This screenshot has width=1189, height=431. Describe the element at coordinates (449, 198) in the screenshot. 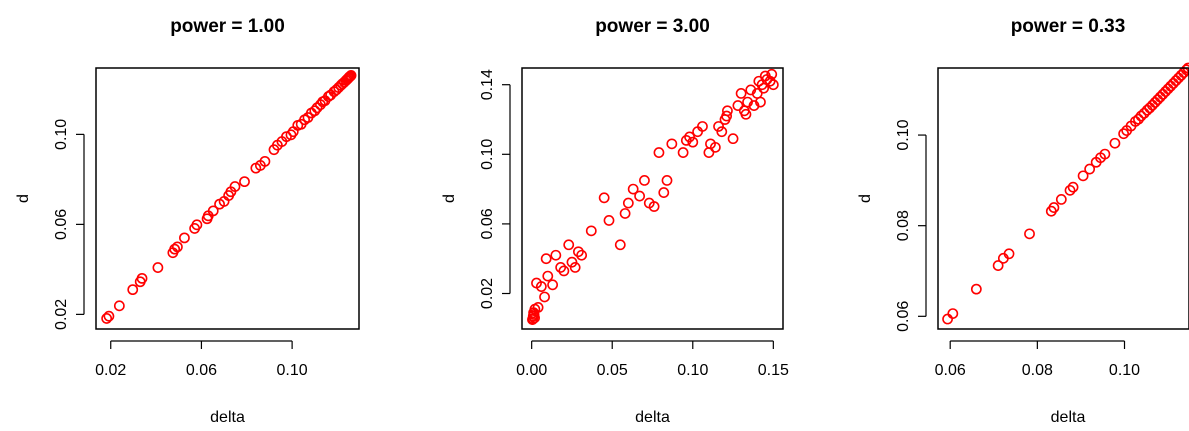

I see `y-axis-label: d` at that location.